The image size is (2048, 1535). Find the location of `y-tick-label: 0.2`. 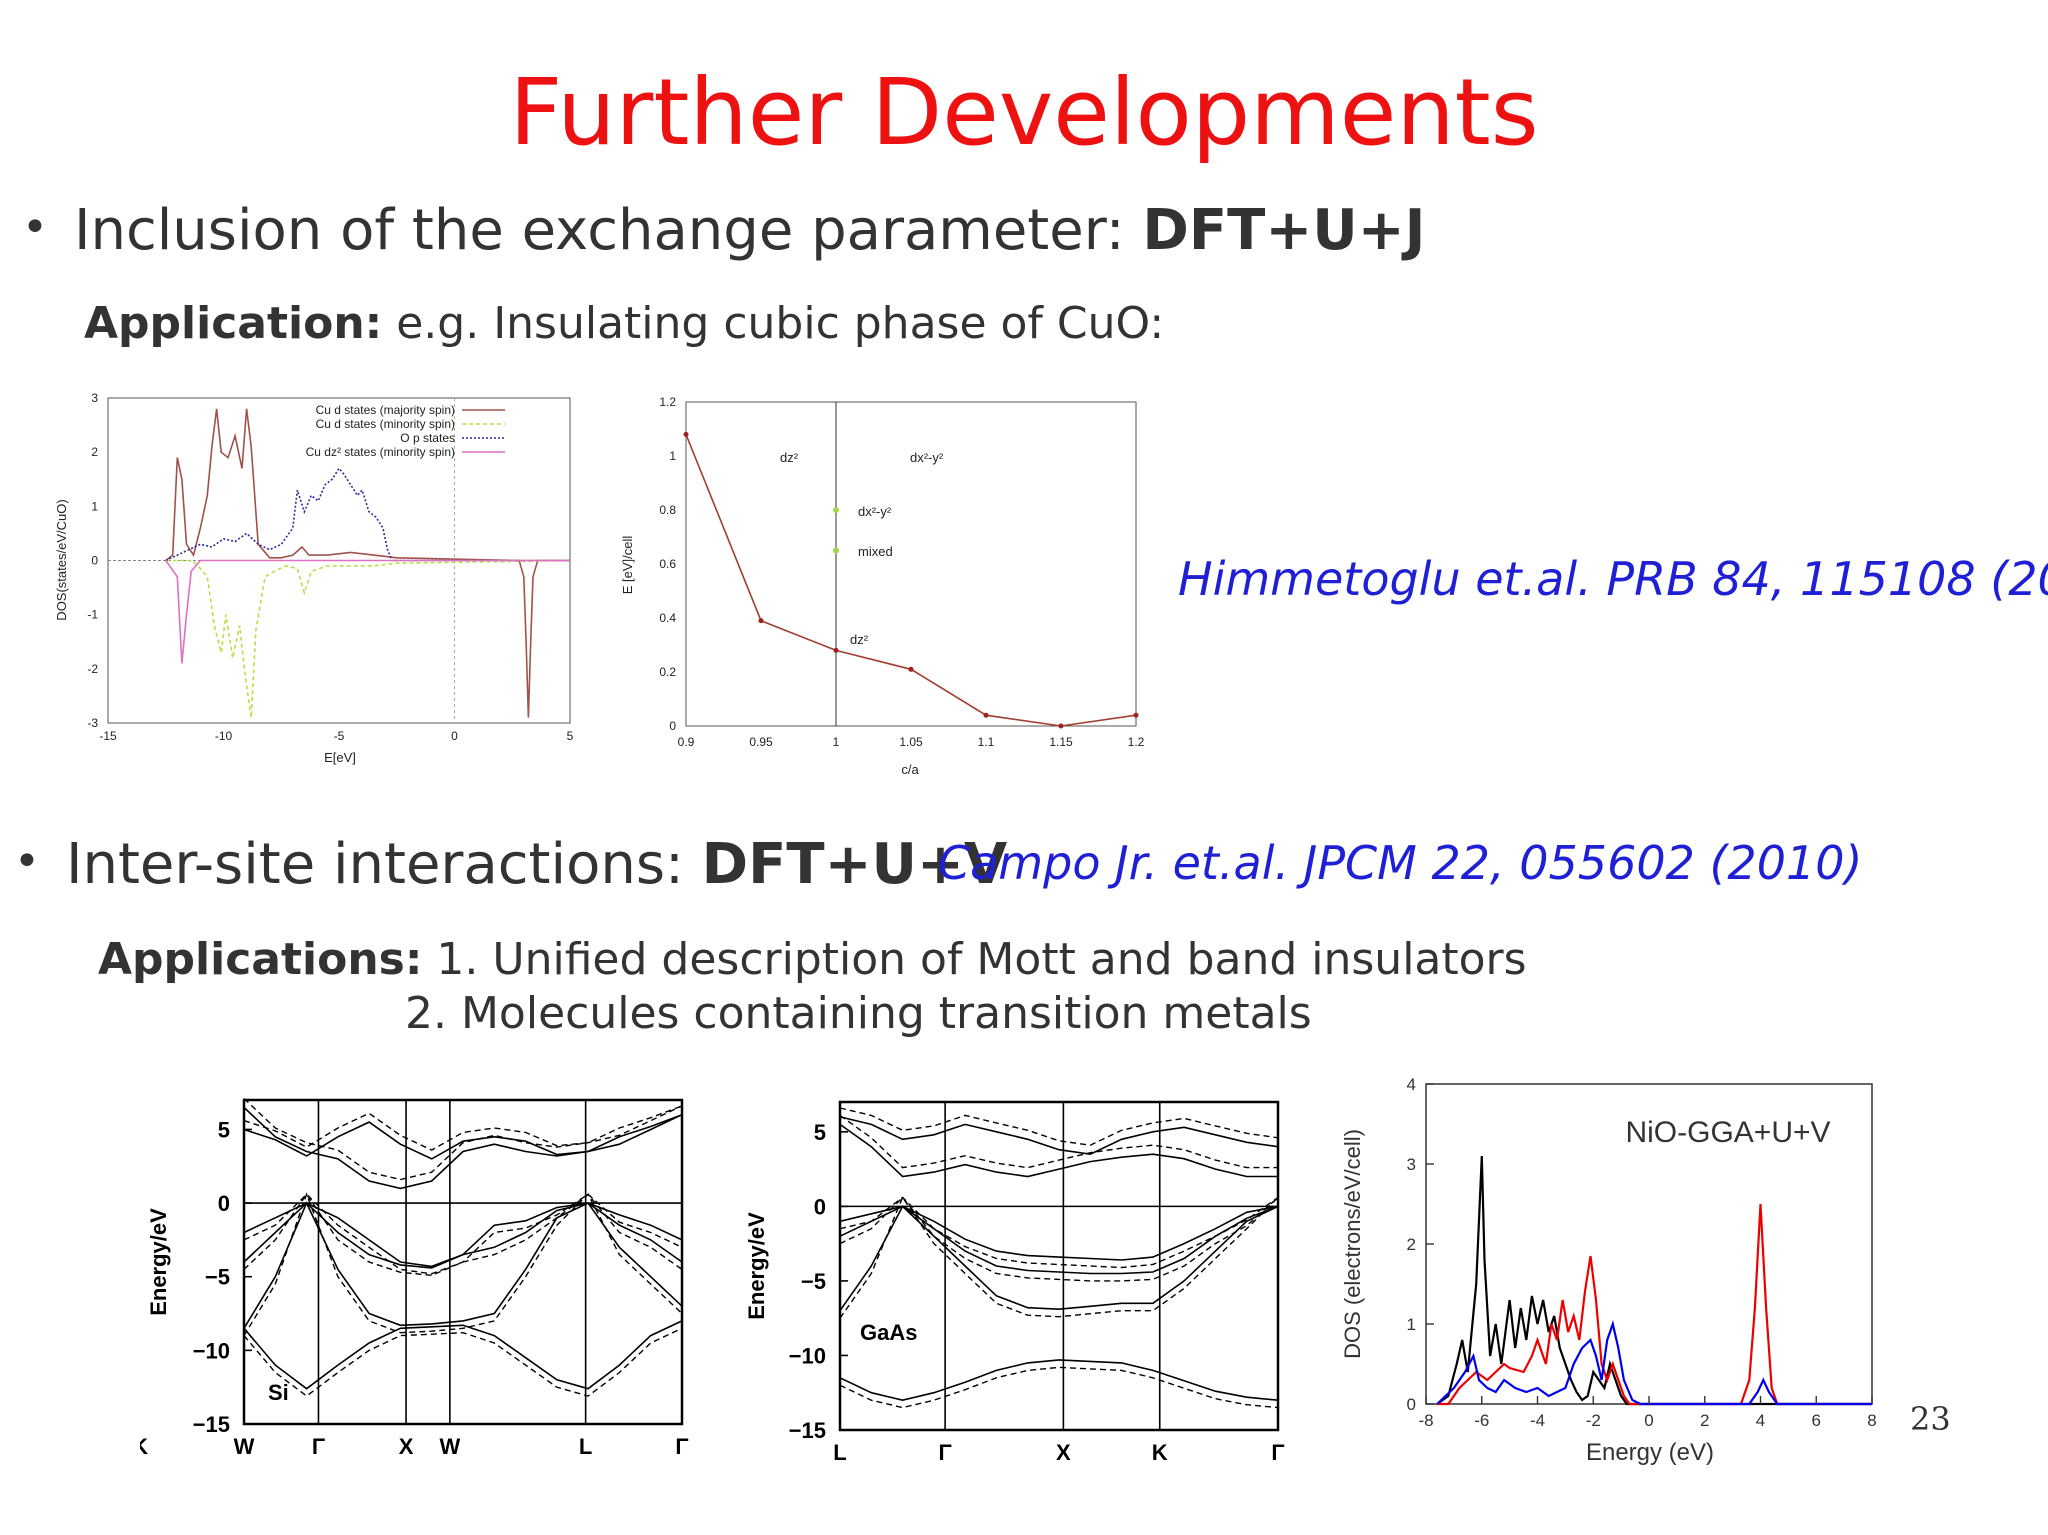

y-tick-label: 0.2 is located at coordinates (667, 672).